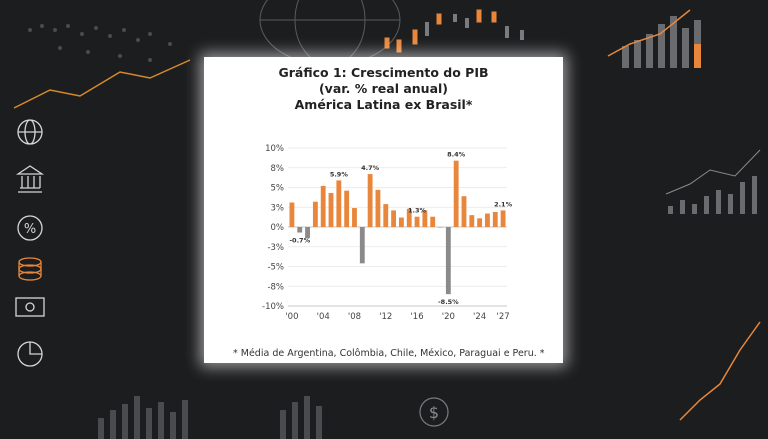 This screenshot has height=439, width=768. Describe the element at coordinates (416, 317) in the screenshot. I see `x-tick-label: '16` at that location.